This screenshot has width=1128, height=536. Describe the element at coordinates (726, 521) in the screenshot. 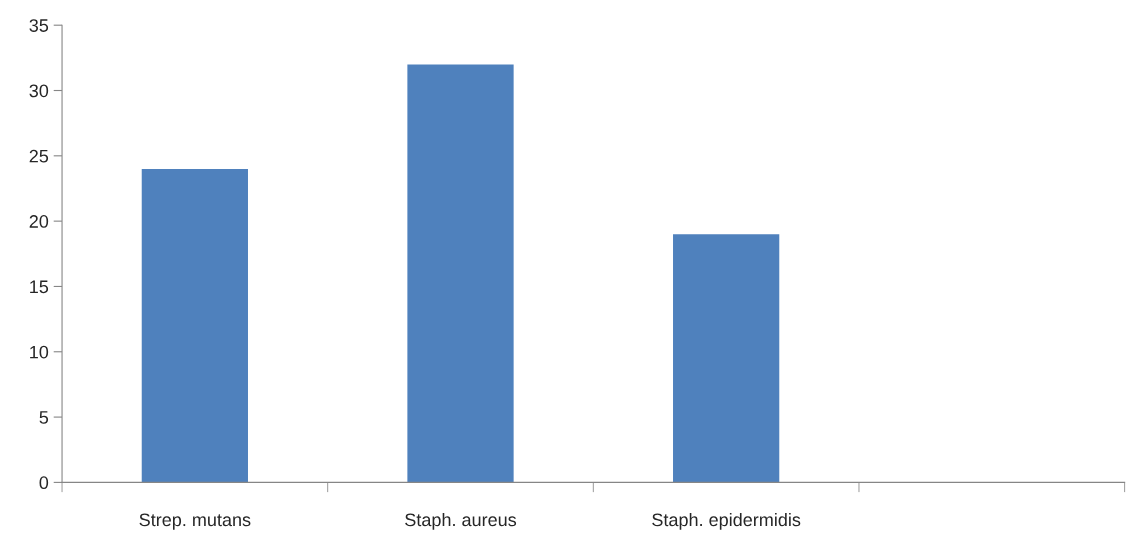

I see `x-tick-label: Staph. epidermidis` at that location.